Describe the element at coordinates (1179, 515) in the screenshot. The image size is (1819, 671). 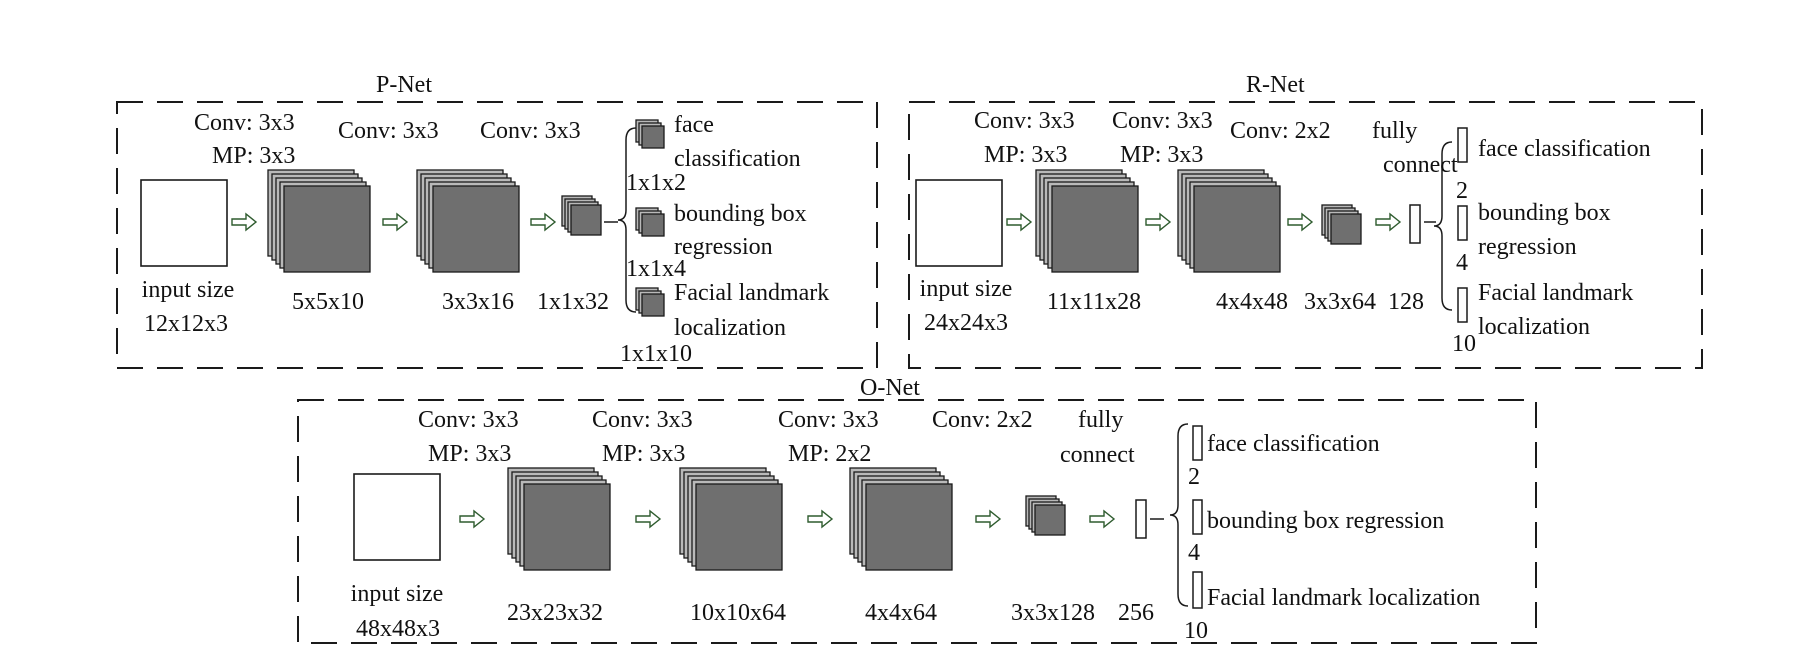
I see `onet-output-brace` at that location.